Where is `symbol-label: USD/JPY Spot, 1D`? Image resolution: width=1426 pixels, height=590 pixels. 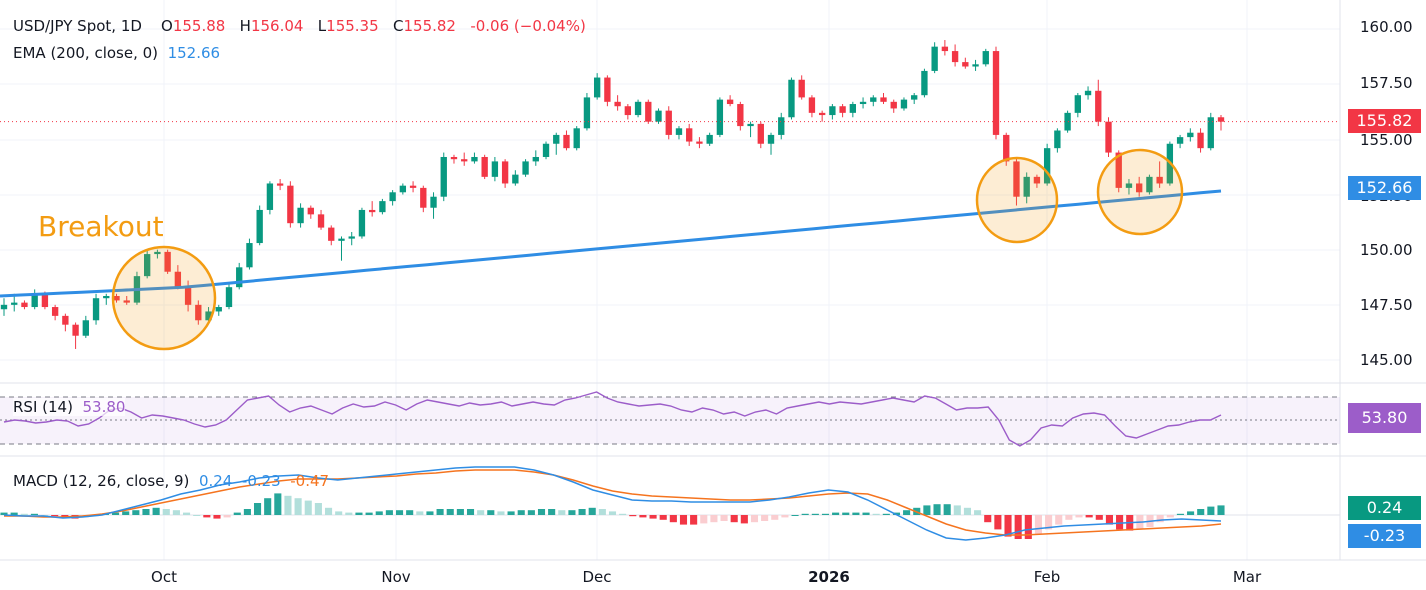
symbol-label: USD/JPY Spot, 1D is located at coordinates (77, 26).